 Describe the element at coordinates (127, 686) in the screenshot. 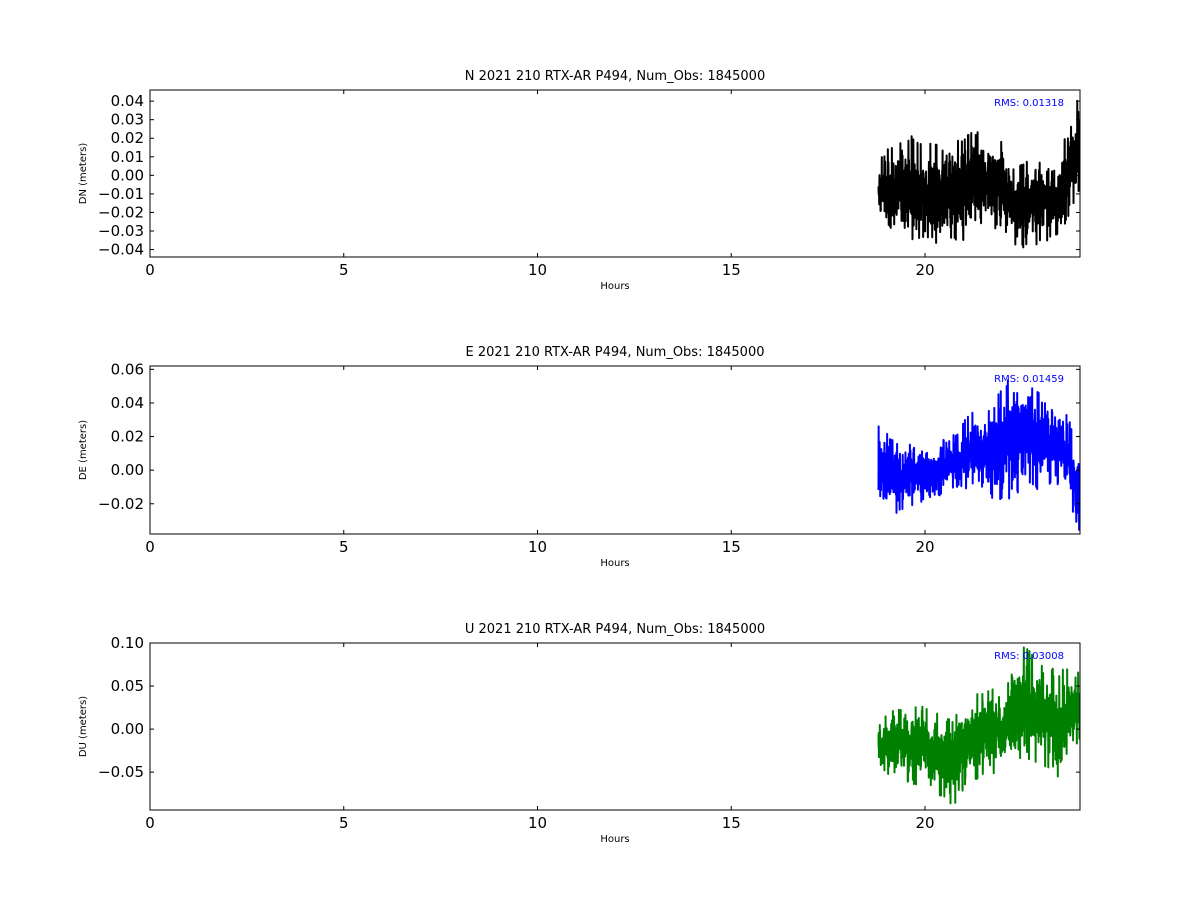

I see `y-tick-label: 0.05` at that location.